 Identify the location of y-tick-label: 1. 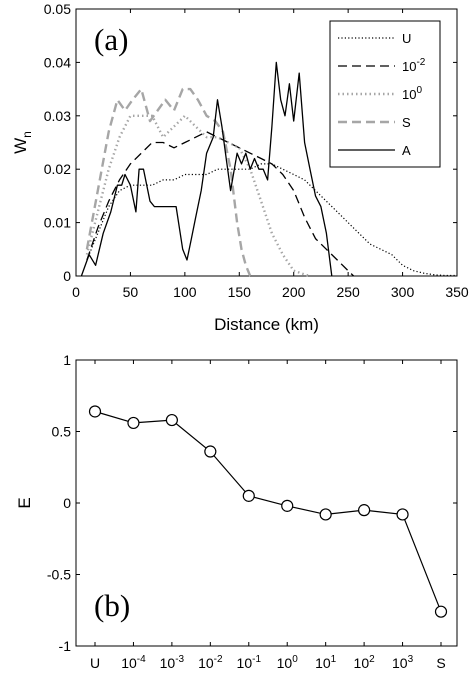
(67, 360).